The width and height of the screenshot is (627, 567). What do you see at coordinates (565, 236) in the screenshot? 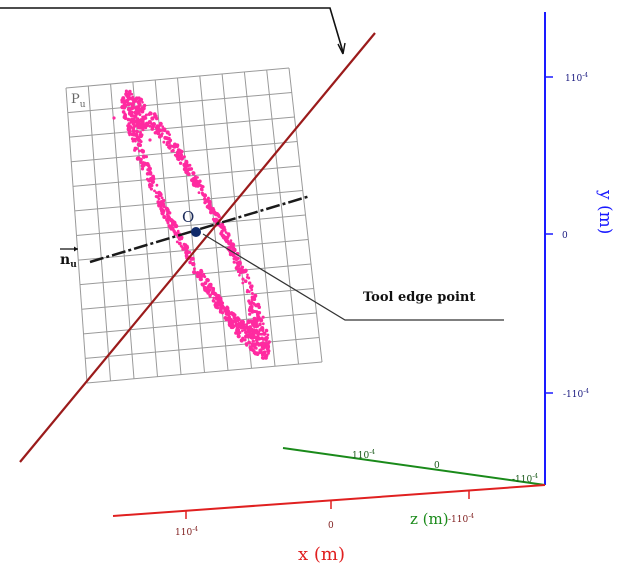
I see `y-tick-label-mid: 0` at bounding box center [565, 236].